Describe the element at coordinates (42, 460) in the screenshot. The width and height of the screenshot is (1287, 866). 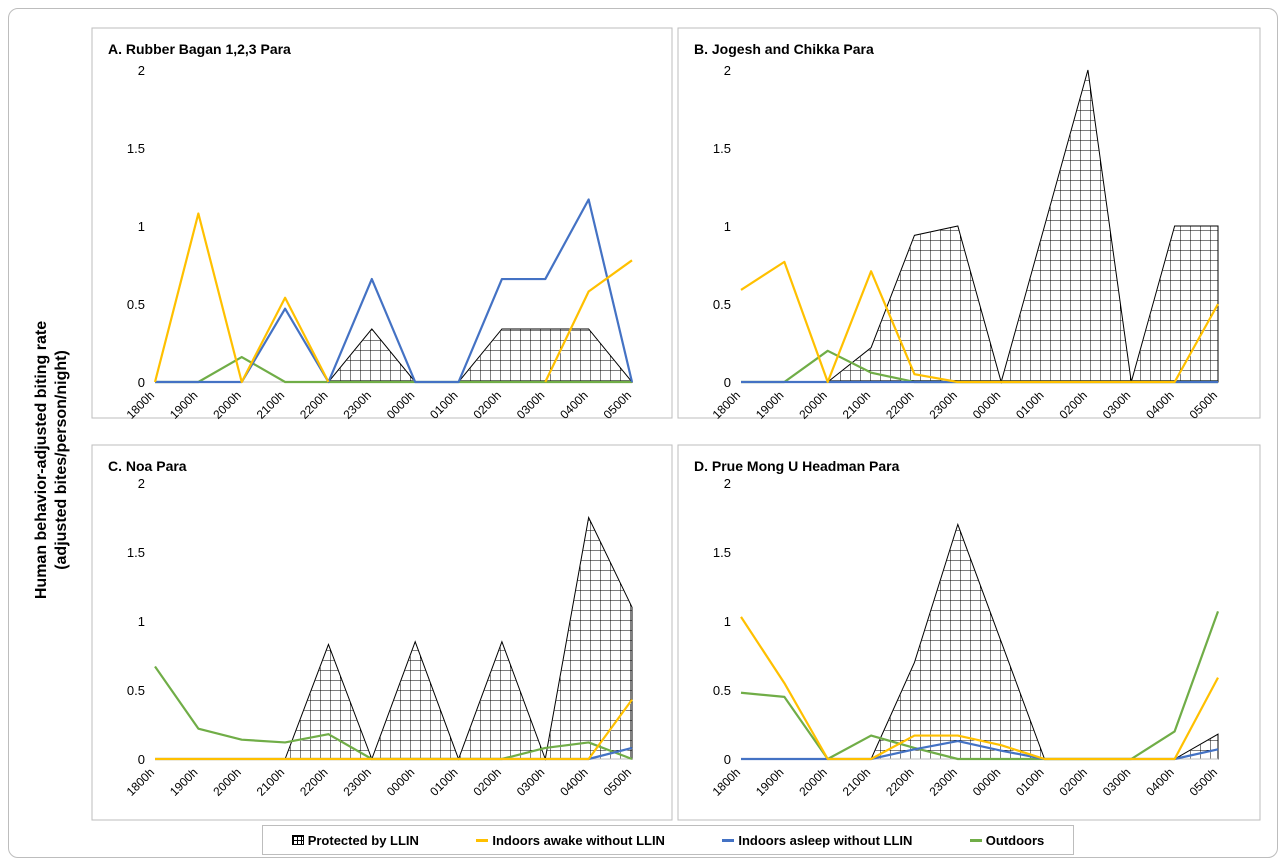
I see `y-axis-label-line1: Human behavior-adjusted biting rate` at that location.